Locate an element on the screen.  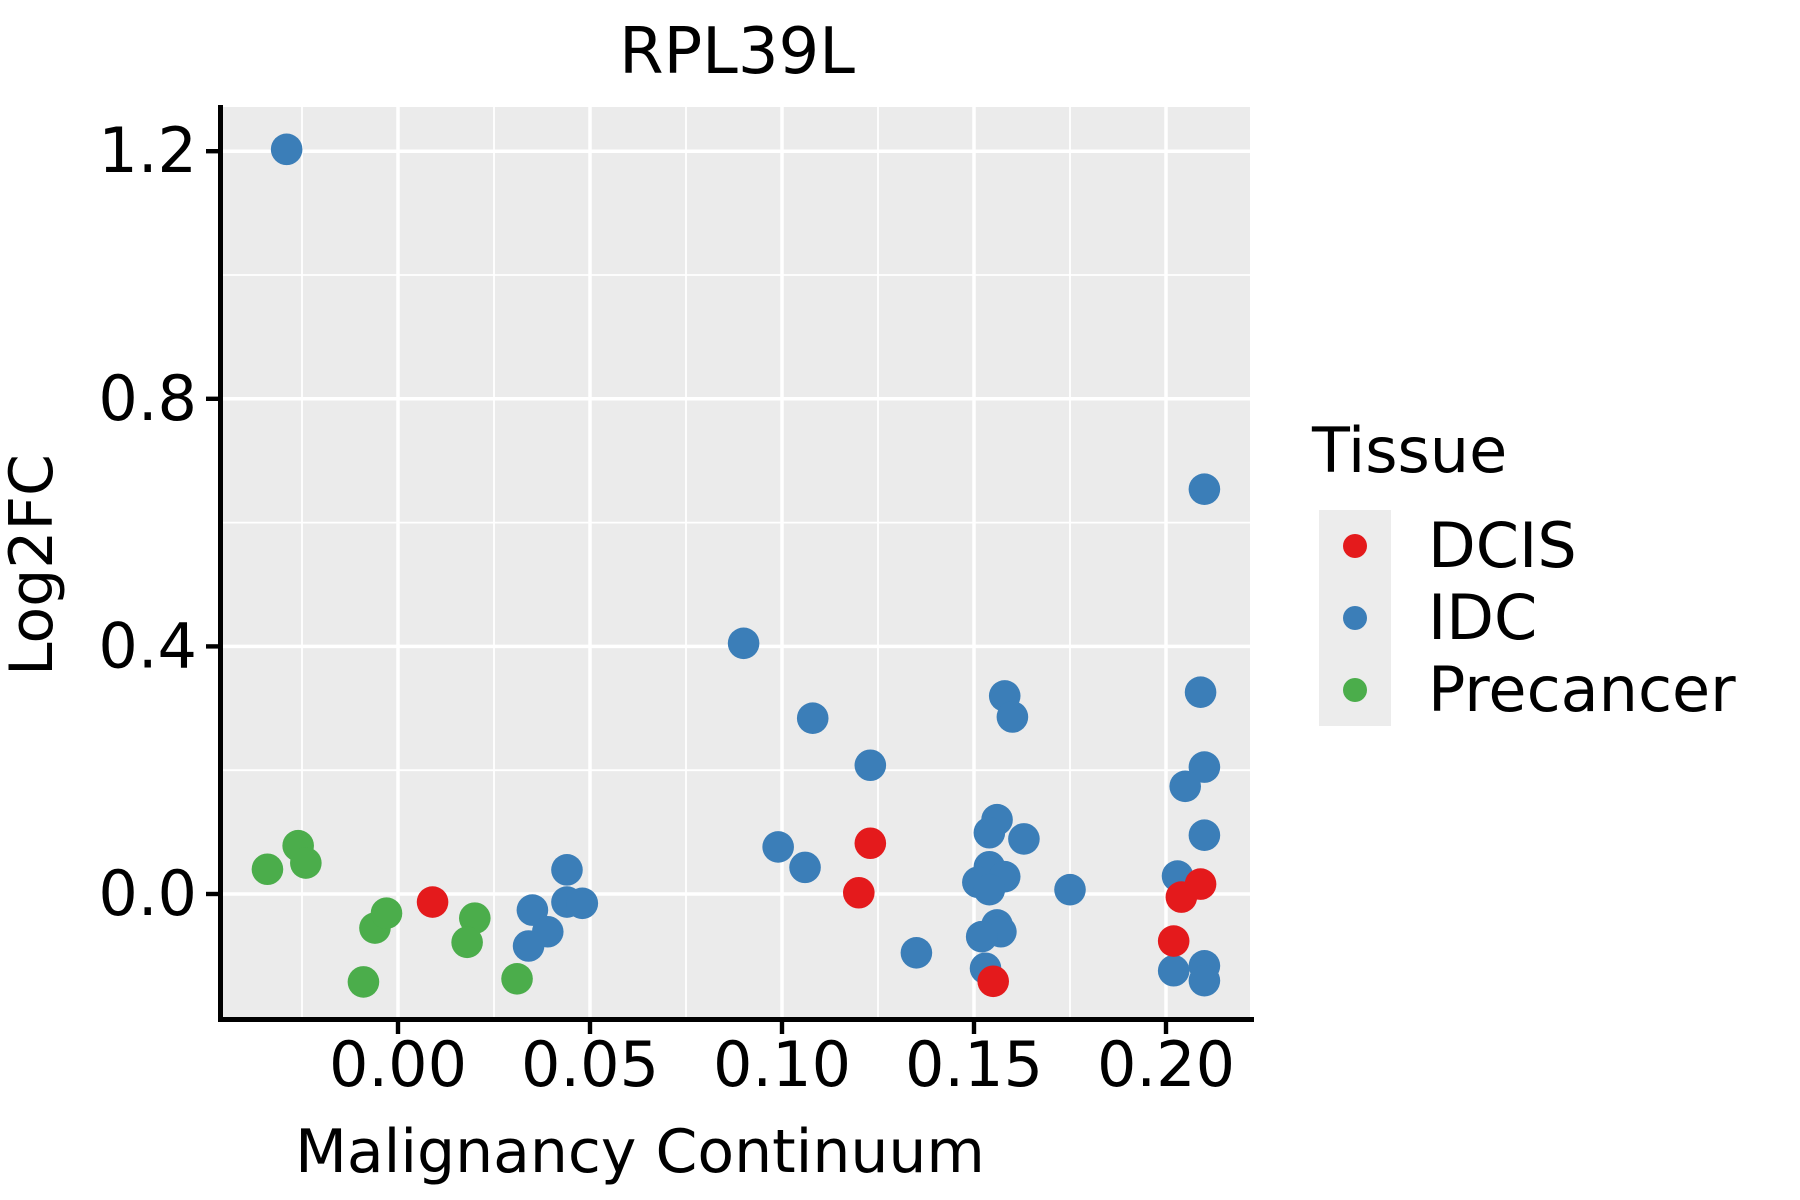
x-tick-label: 0.10 is located at coordinates (782, 1064).